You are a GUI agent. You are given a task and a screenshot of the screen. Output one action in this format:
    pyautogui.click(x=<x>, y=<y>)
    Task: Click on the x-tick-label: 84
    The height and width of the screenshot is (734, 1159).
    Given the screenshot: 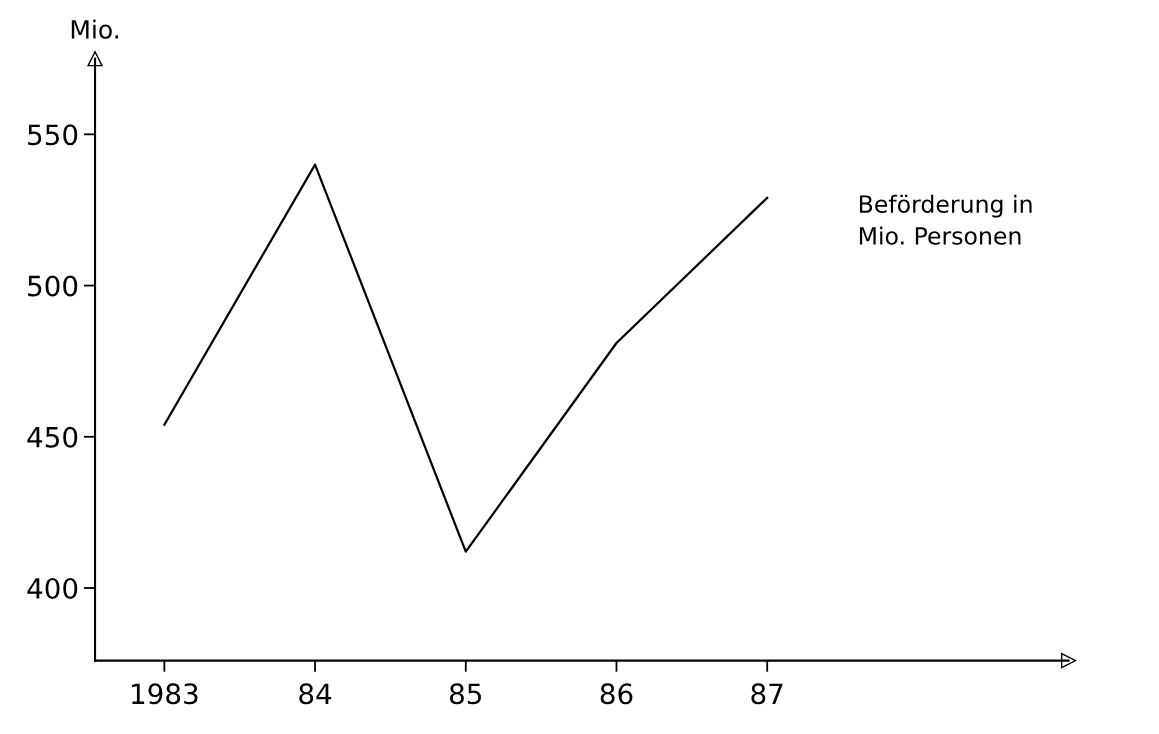 What is the action you would take?
    pyautogui.click(x=315, y=694)
    